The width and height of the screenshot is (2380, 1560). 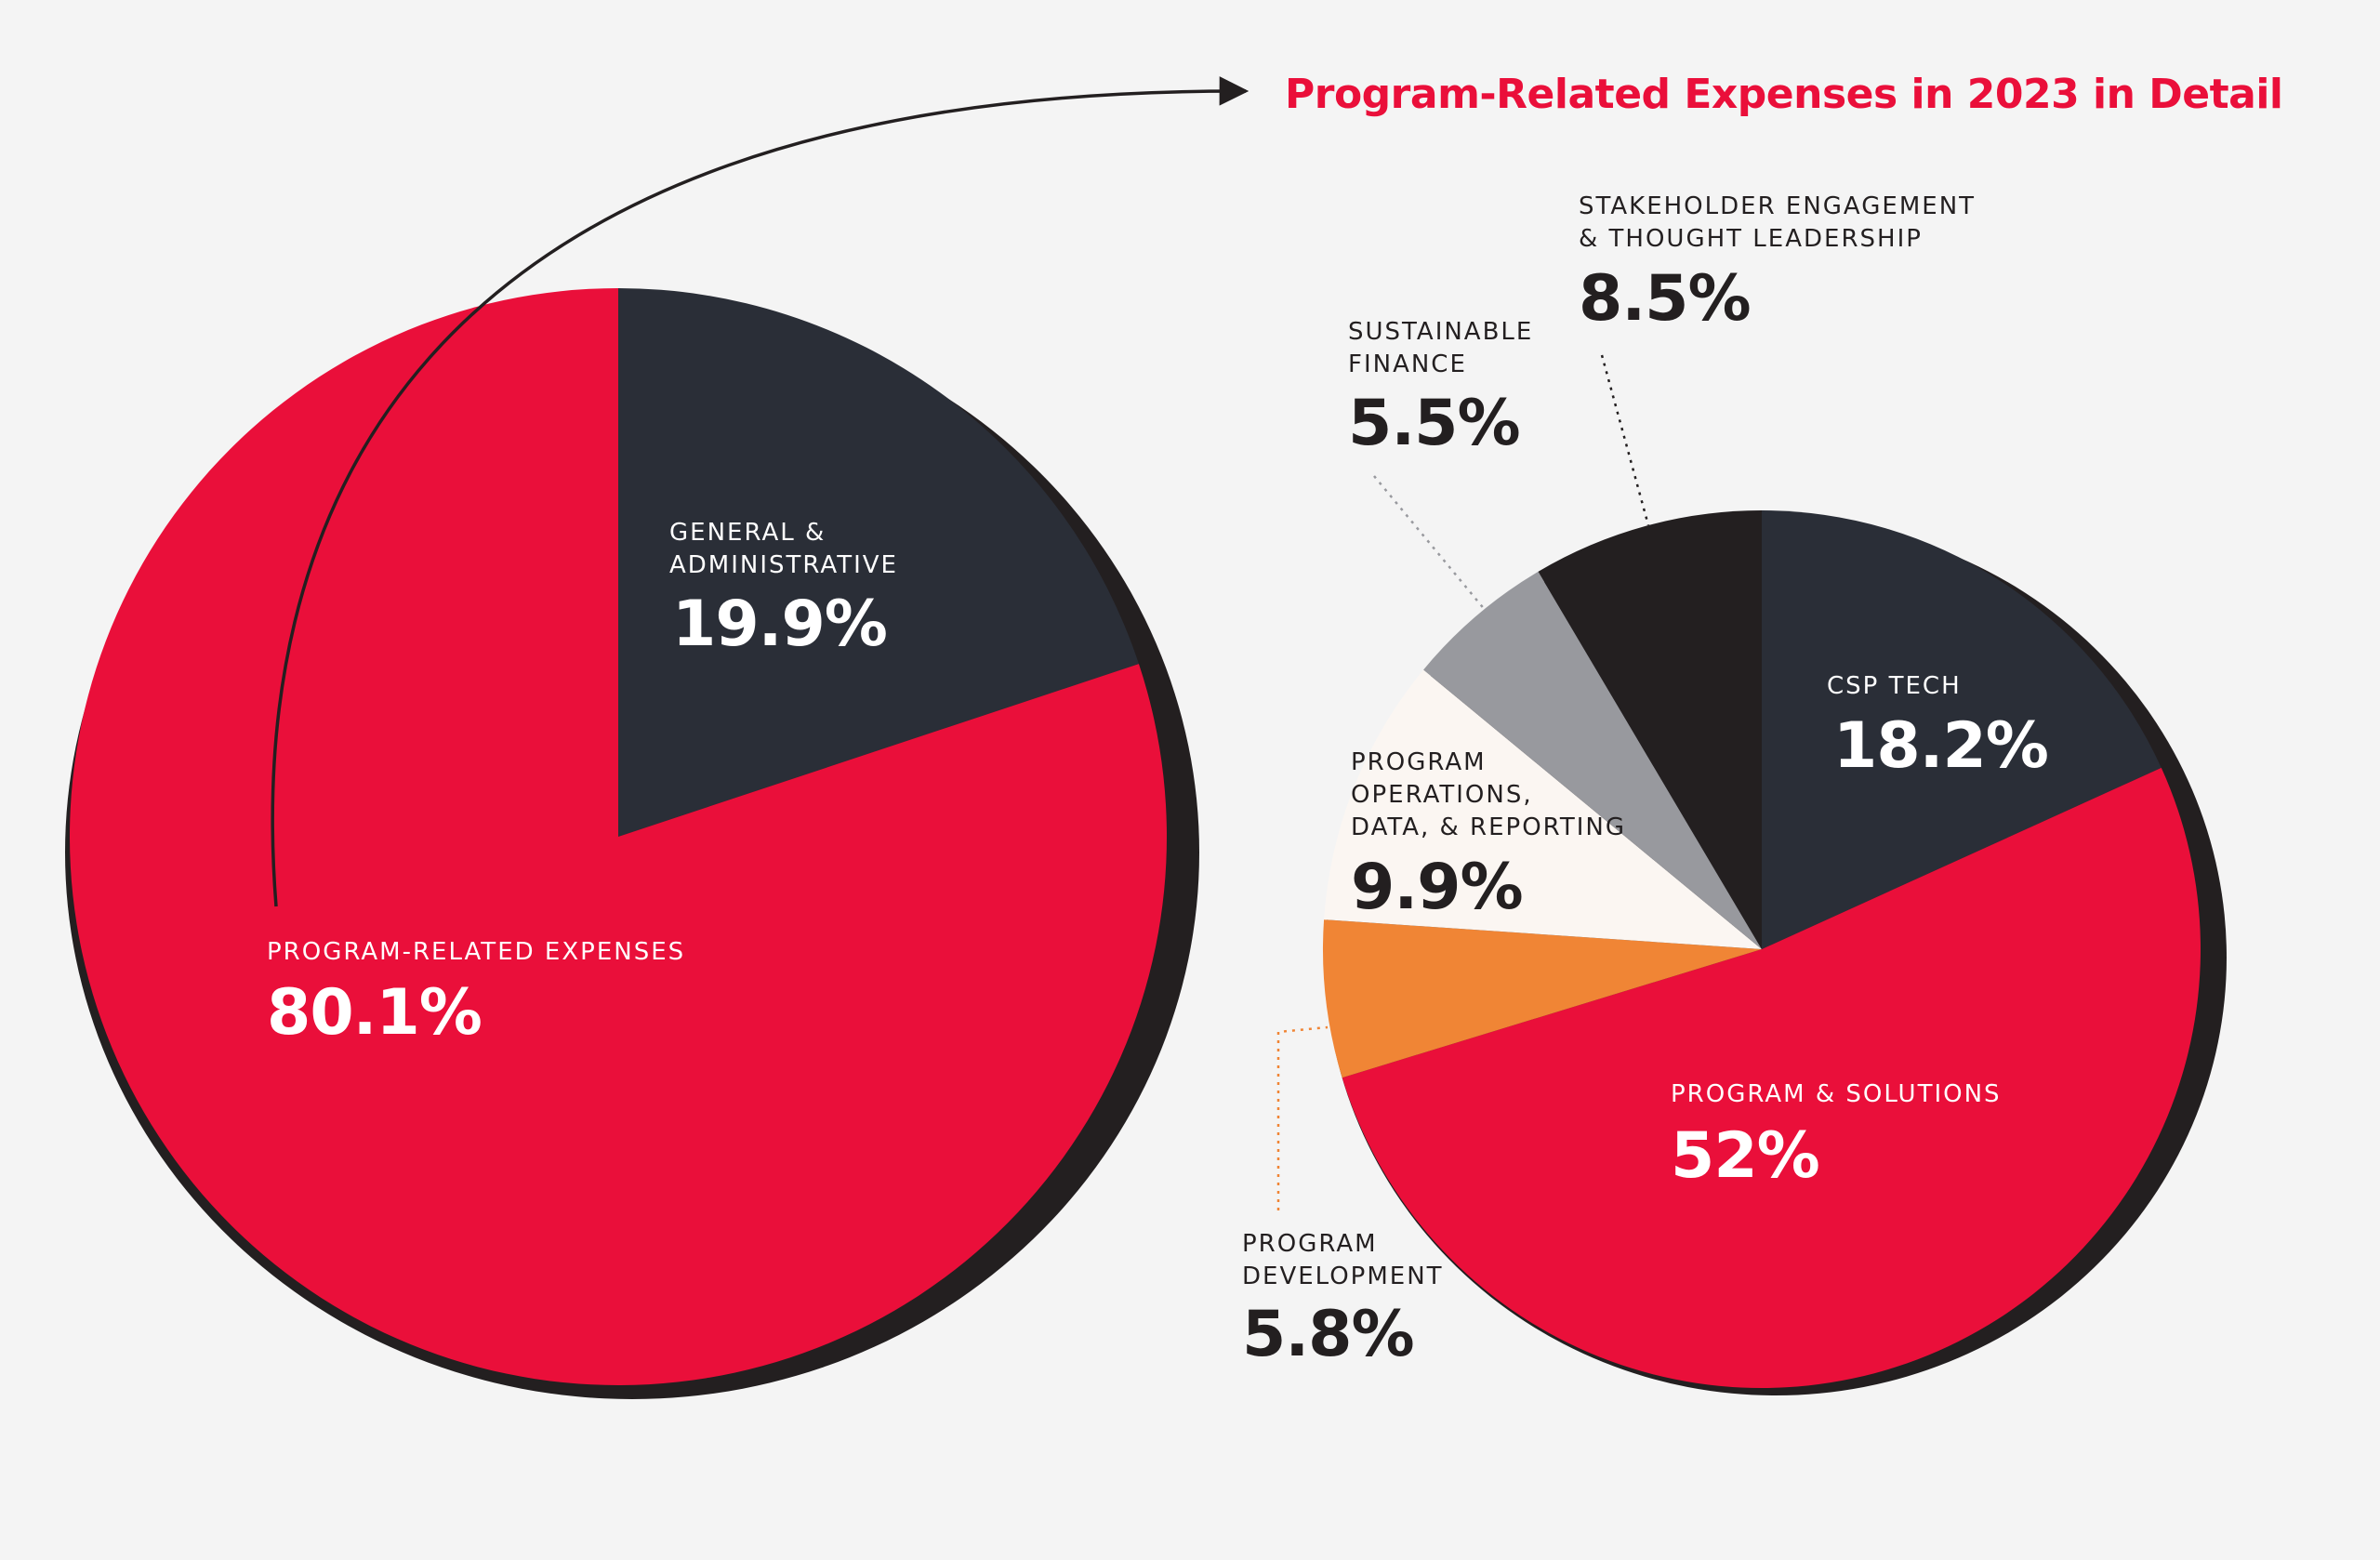 I want to click on detail-slice-csp-tech, so click(x=1962, y=729).